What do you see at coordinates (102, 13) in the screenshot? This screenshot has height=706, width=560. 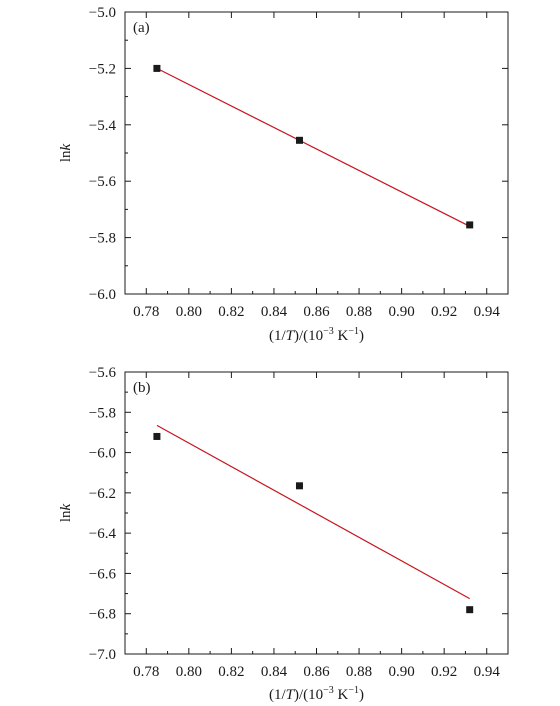 I see `y-tick-label: −5.0` at bounding box center [102, 13].